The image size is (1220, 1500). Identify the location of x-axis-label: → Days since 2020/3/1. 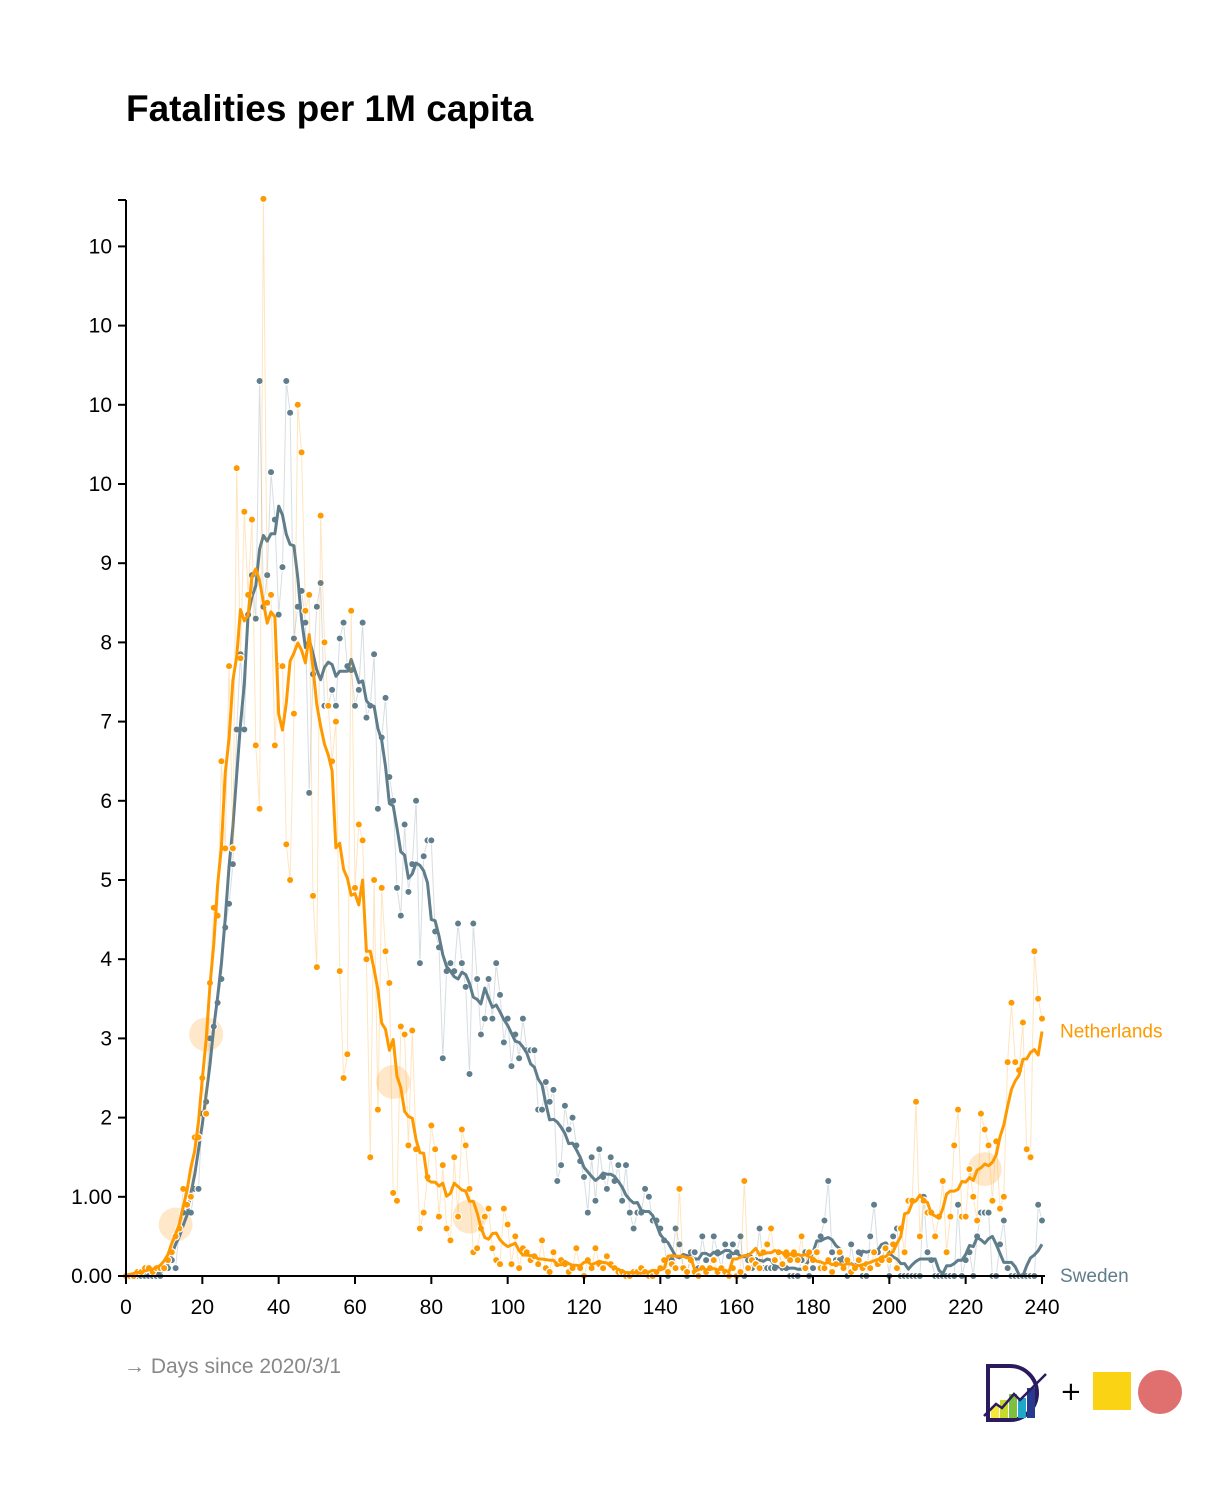
(233, 1366).